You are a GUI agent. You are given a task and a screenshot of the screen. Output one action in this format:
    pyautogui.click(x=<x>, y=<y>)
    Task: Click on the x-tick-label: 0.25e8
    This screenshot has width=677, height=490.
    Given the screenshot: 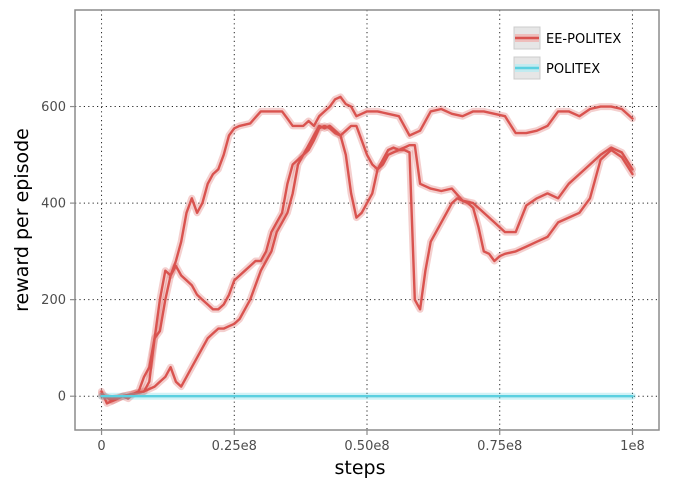 What is the action you would take?
    pyautogui.click(x=234, y=446)
    